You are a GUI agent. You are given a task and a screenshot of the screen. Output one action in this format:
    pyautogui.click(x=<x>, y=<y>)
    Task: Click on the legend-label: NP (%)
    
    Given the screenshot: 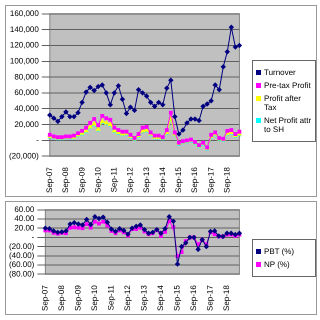 What is the action you would take?
    pyautogui.click(x=277, y=264)
    